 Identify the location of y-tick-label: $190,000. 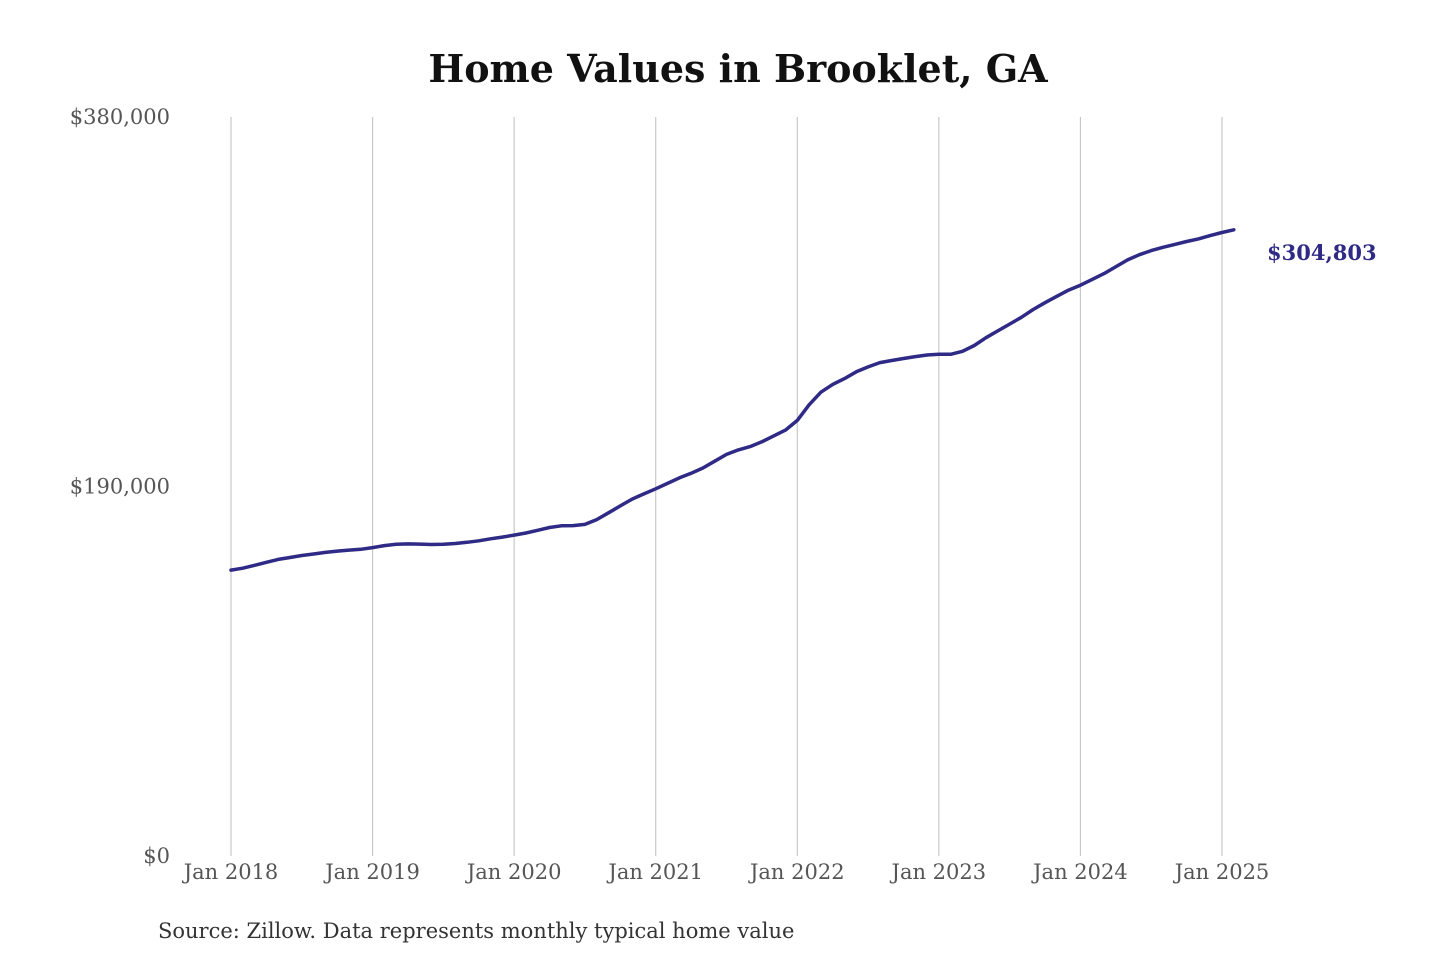
(120, 487).